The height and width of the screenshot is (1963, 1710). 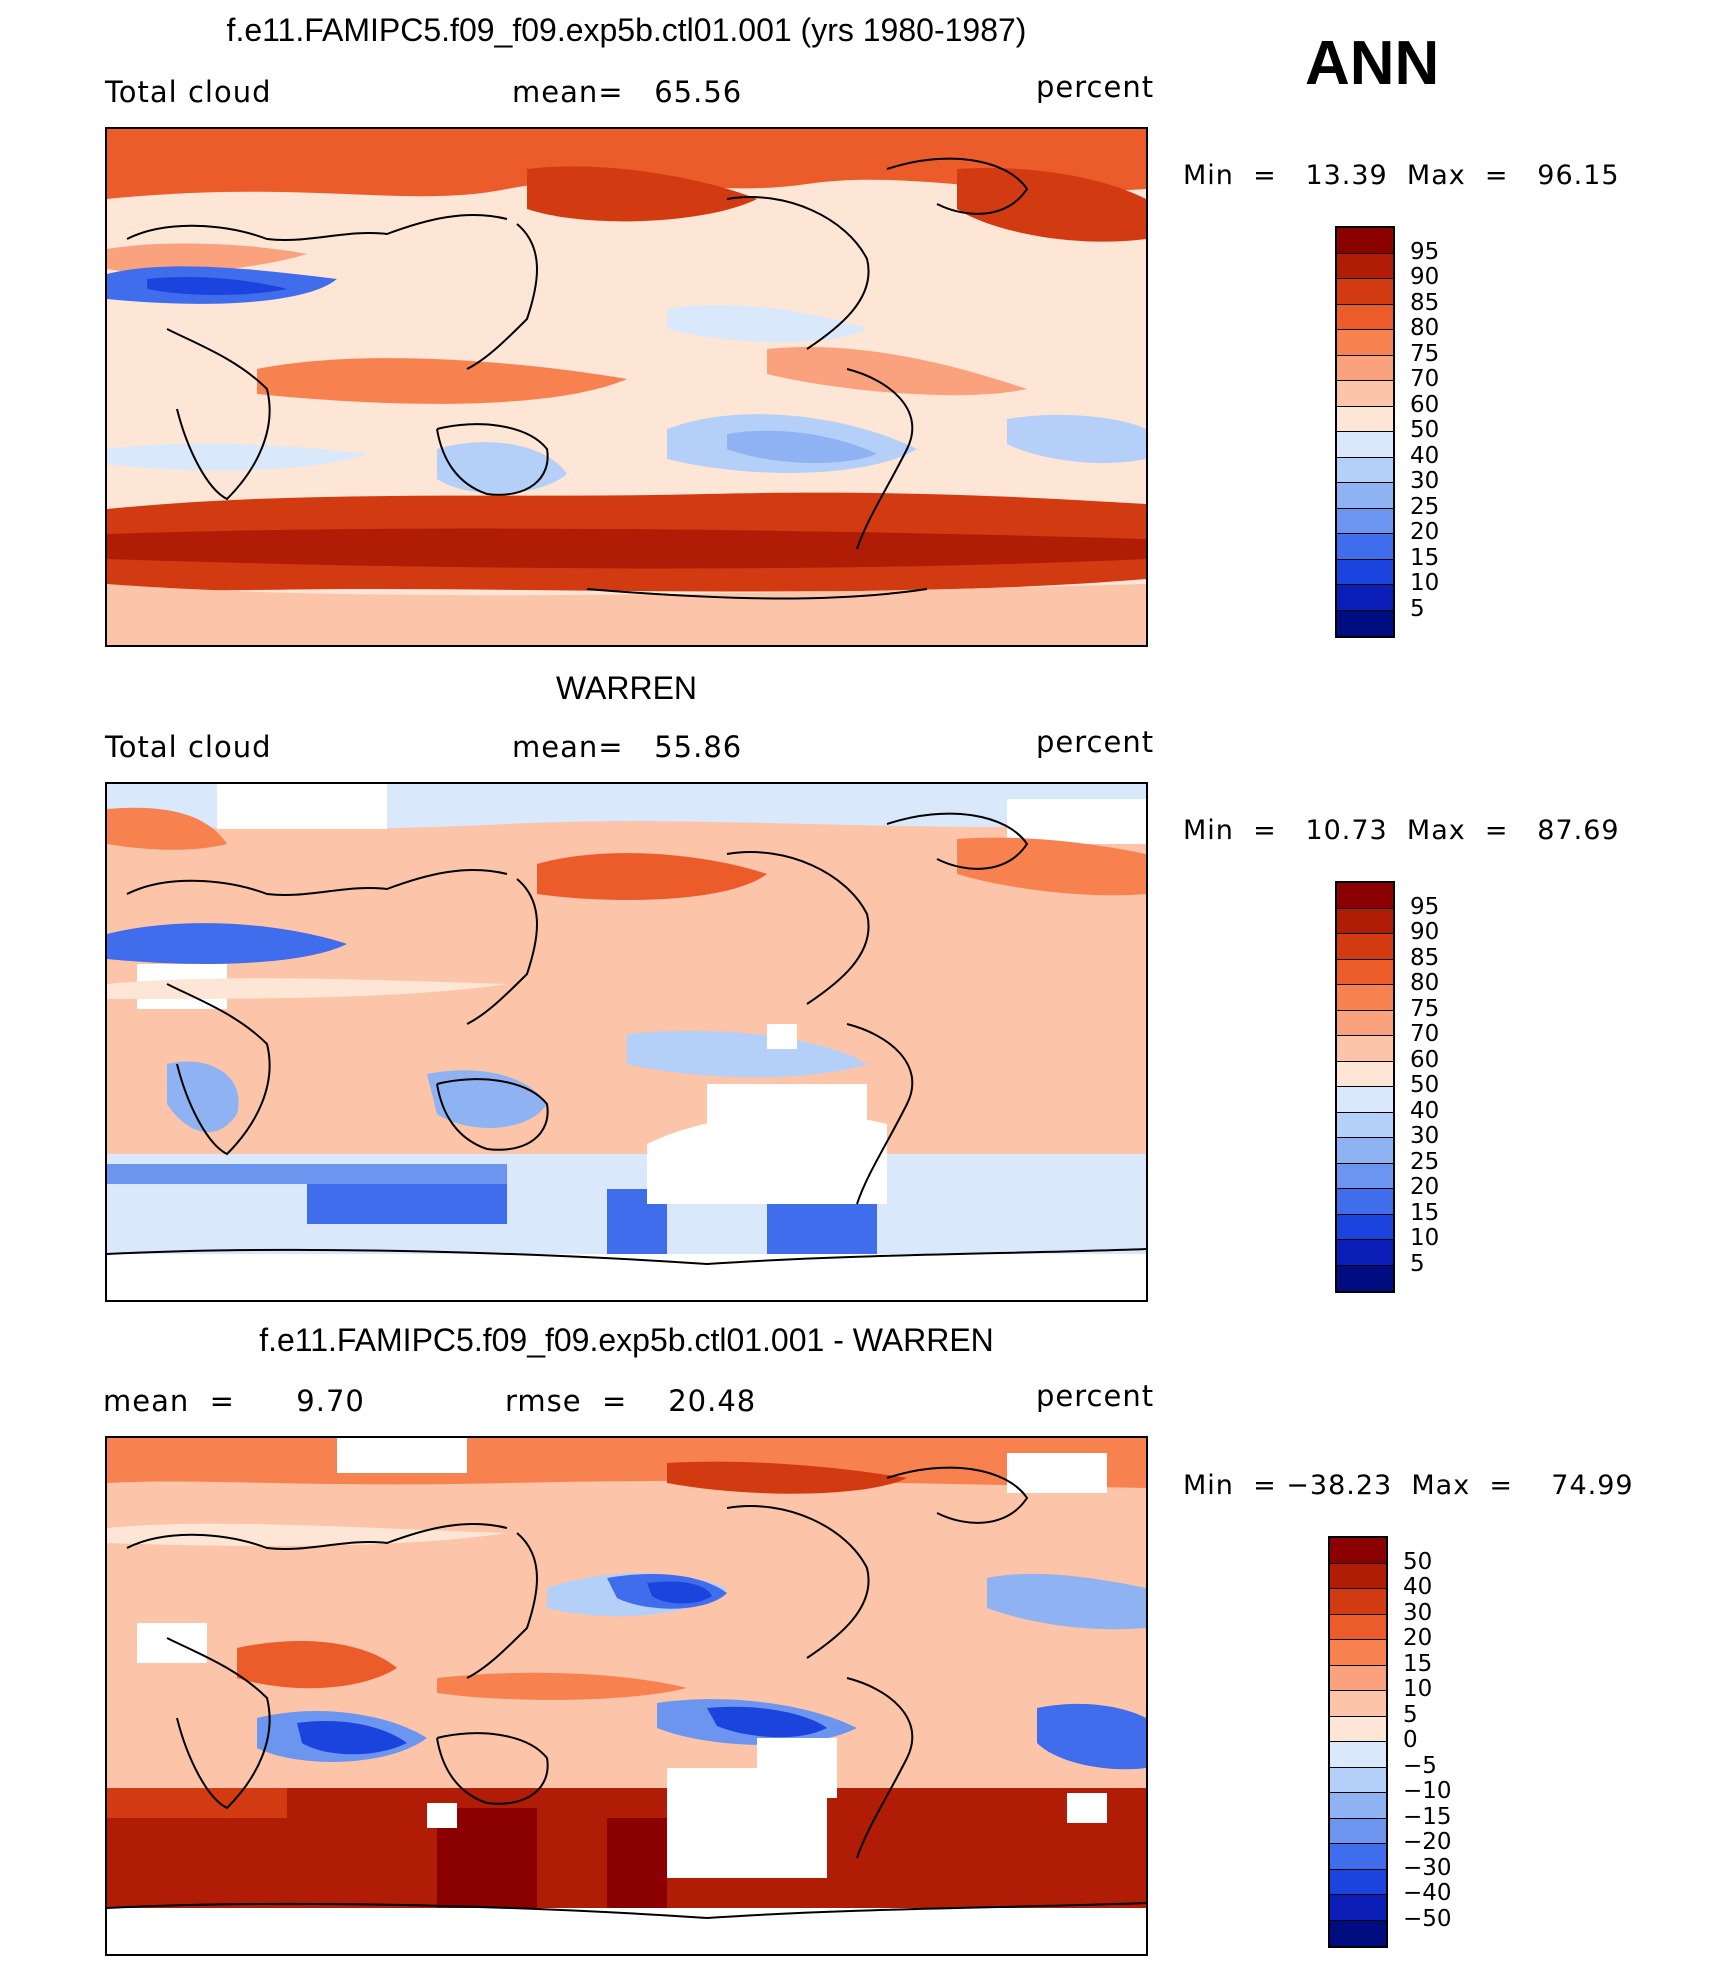 What do you see at coordinates (188, 747) in the screenshot?
I see `panel-2-variable-label: Total cloud` at bounding box center [188, 747].